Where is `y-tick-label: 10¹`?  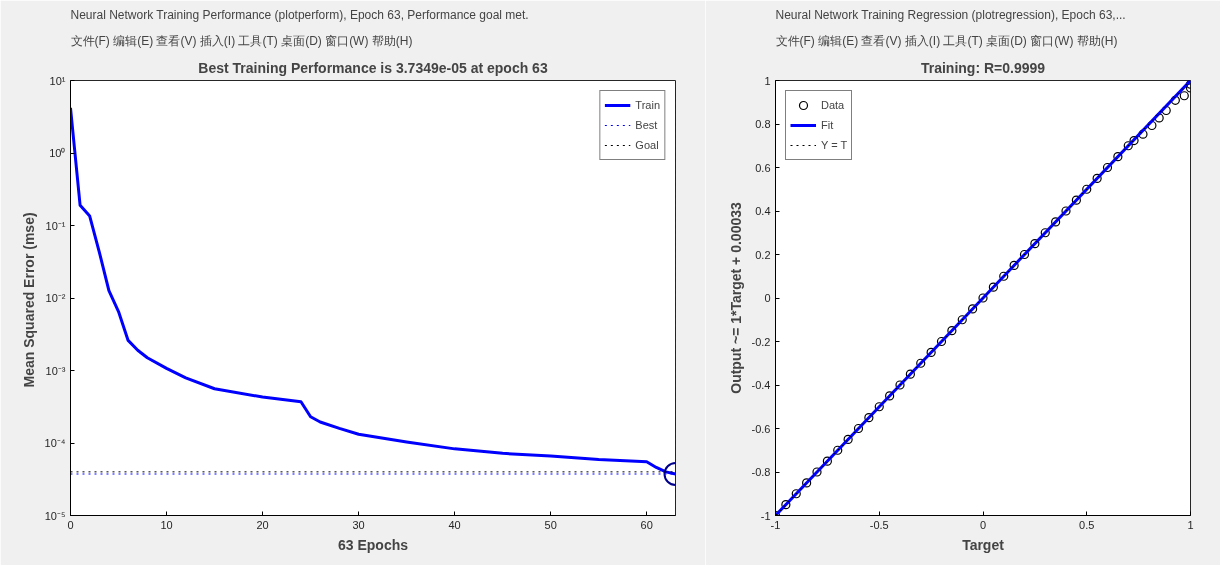
y-tick-label: 10¹ is located at coordinates (57, 80).